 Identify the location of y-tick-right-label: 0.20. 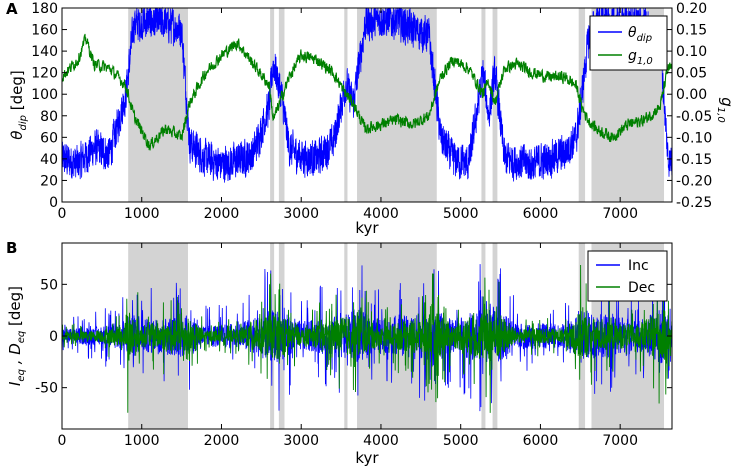
(691, 9).